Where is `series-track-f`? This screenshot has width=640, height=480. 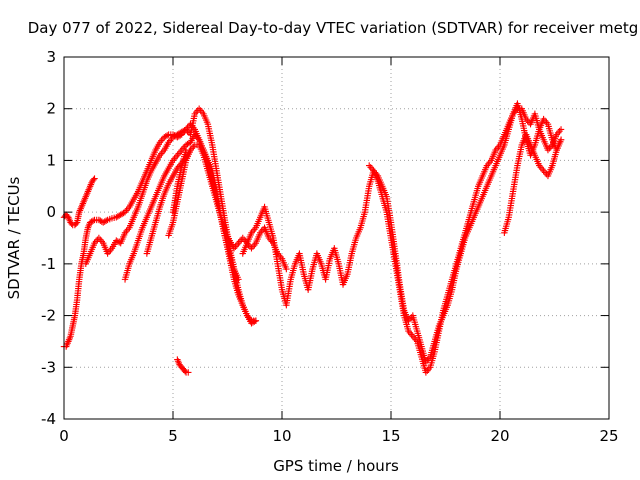
series-track-f is located at coordinates (179, 192).